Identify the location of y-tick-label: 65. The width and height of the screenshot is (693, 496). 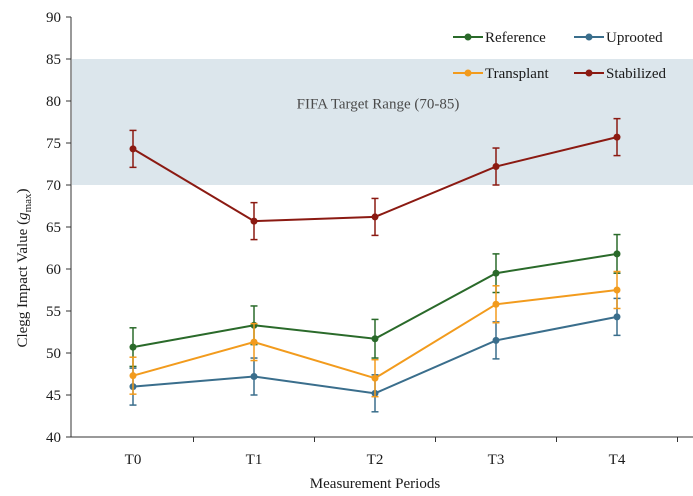
(53, 228).